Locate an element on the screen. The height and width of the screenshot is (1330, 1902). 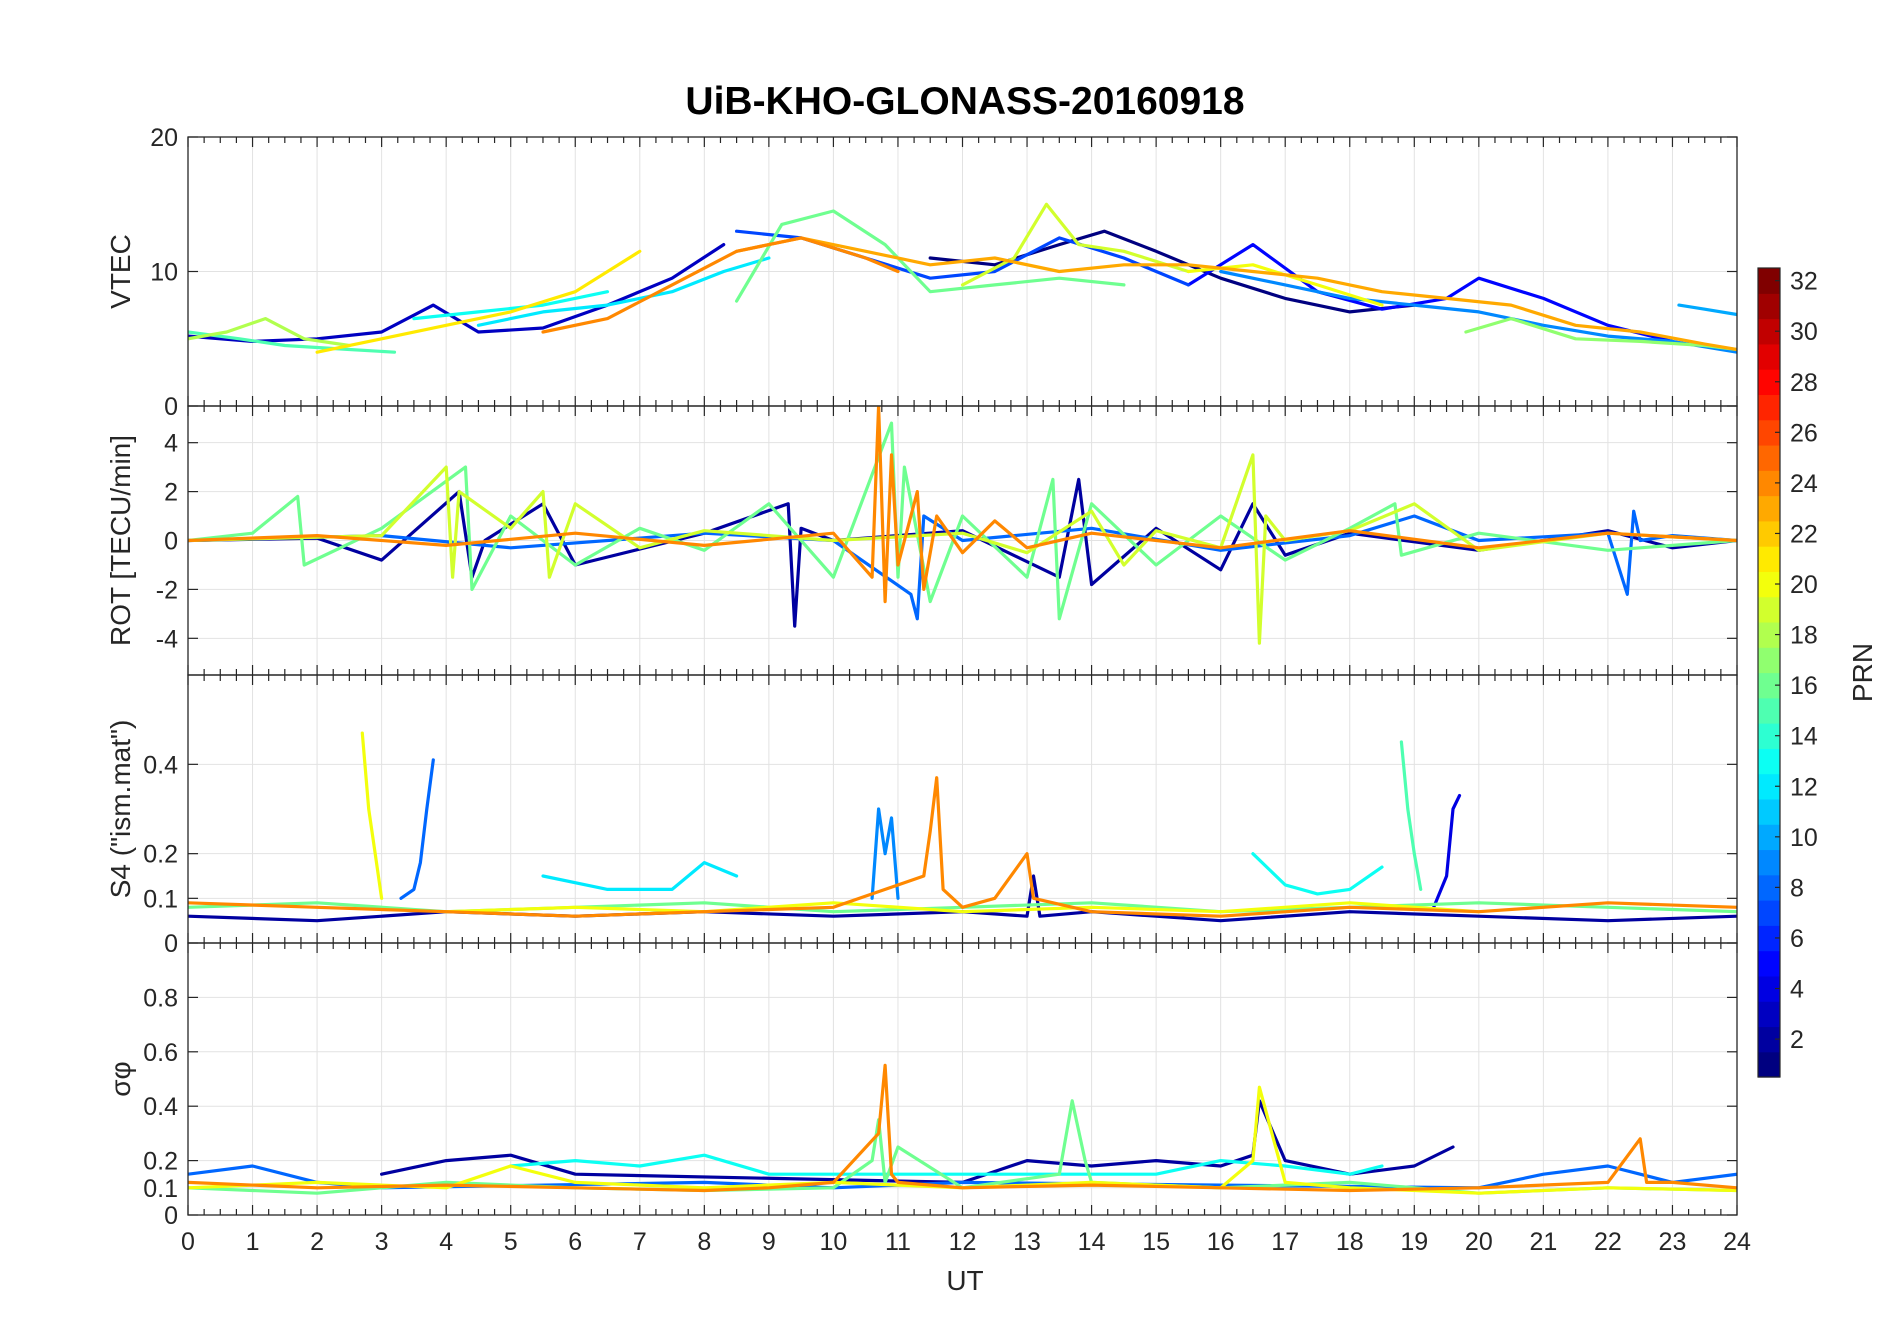
y-tick-label: 10 is located at coordinates (164, 273).